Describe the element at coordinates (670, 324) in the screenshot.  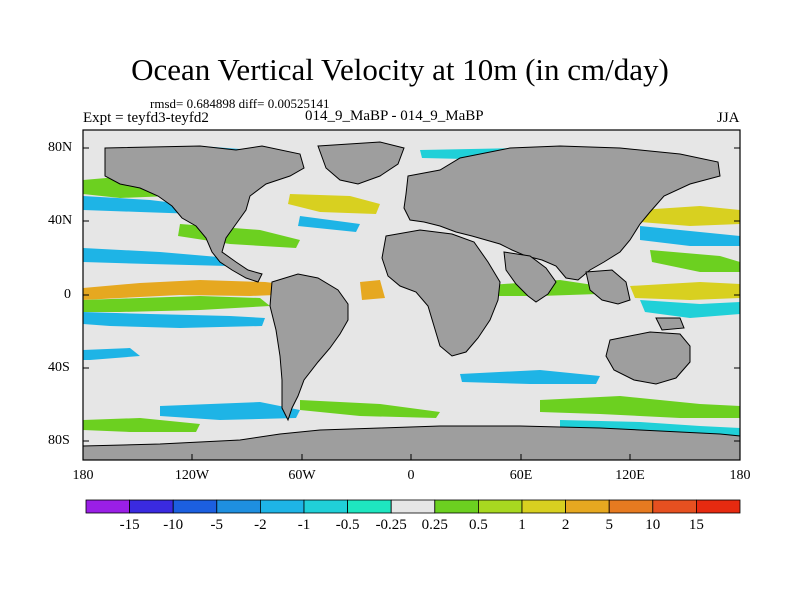
I see `new-guinea` at that location.